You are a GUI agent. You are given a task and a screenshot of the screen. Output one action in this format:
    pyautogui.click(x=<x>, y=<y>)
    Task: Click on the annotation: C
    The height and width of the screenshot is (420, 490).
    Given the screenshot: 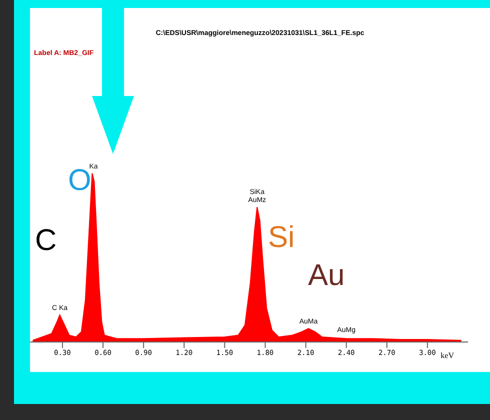 What is the action you would take?
    pyautogui.click(x=46, y=240)
    